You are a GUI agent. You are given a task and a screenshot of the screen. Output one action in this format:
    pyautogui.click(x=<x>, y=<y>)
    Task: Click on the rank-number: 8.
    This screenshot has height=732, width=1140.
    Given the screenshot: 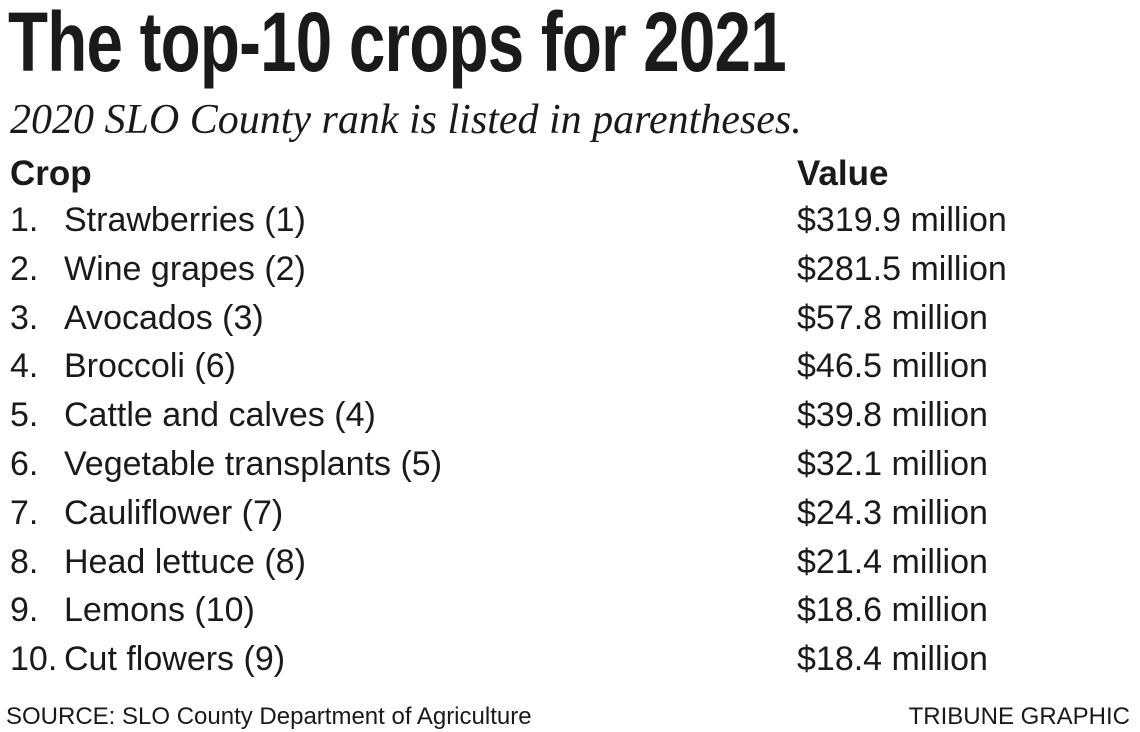 What is the action you would take?
    pyautogui.click(x=24, y=561)
    